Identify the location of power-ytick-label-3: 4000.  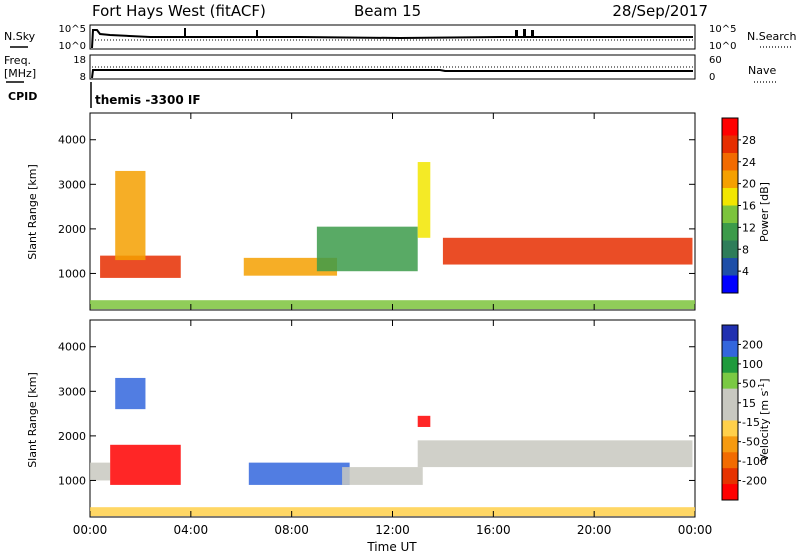
(72, 140).